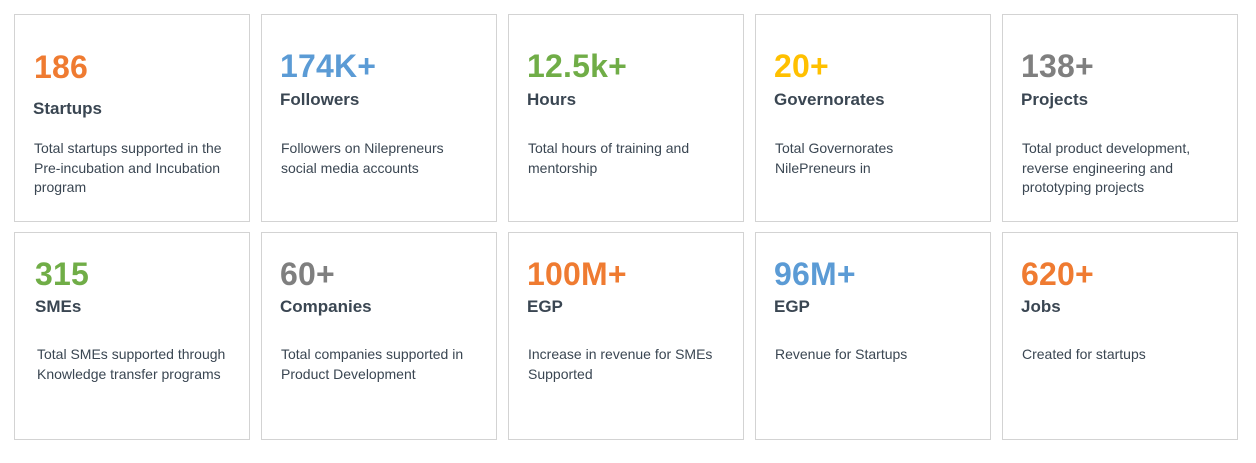 The width and height of the screenshot is (1256, 463). I want to click on stat-card-jobs: 620+ Jobs Created for startups, so click(1120, 336).